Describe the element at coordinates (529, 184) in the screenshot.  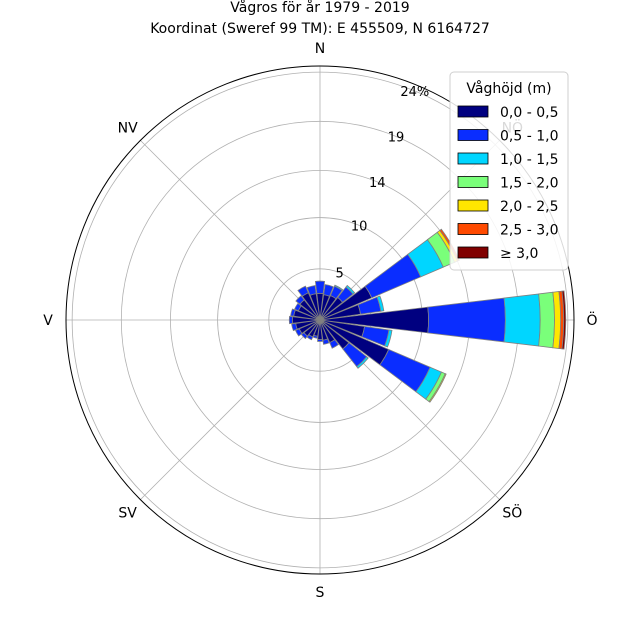
I see `legend-label-3: 1,5 - 2,0` at that location.